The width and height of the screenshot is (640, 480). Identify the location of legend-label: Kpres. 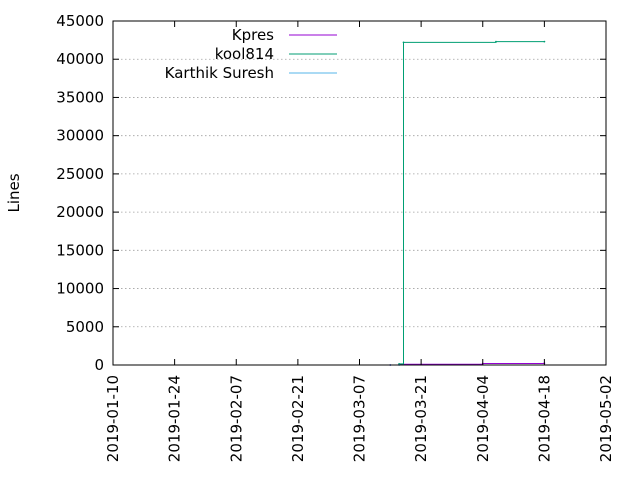
(253, 35).